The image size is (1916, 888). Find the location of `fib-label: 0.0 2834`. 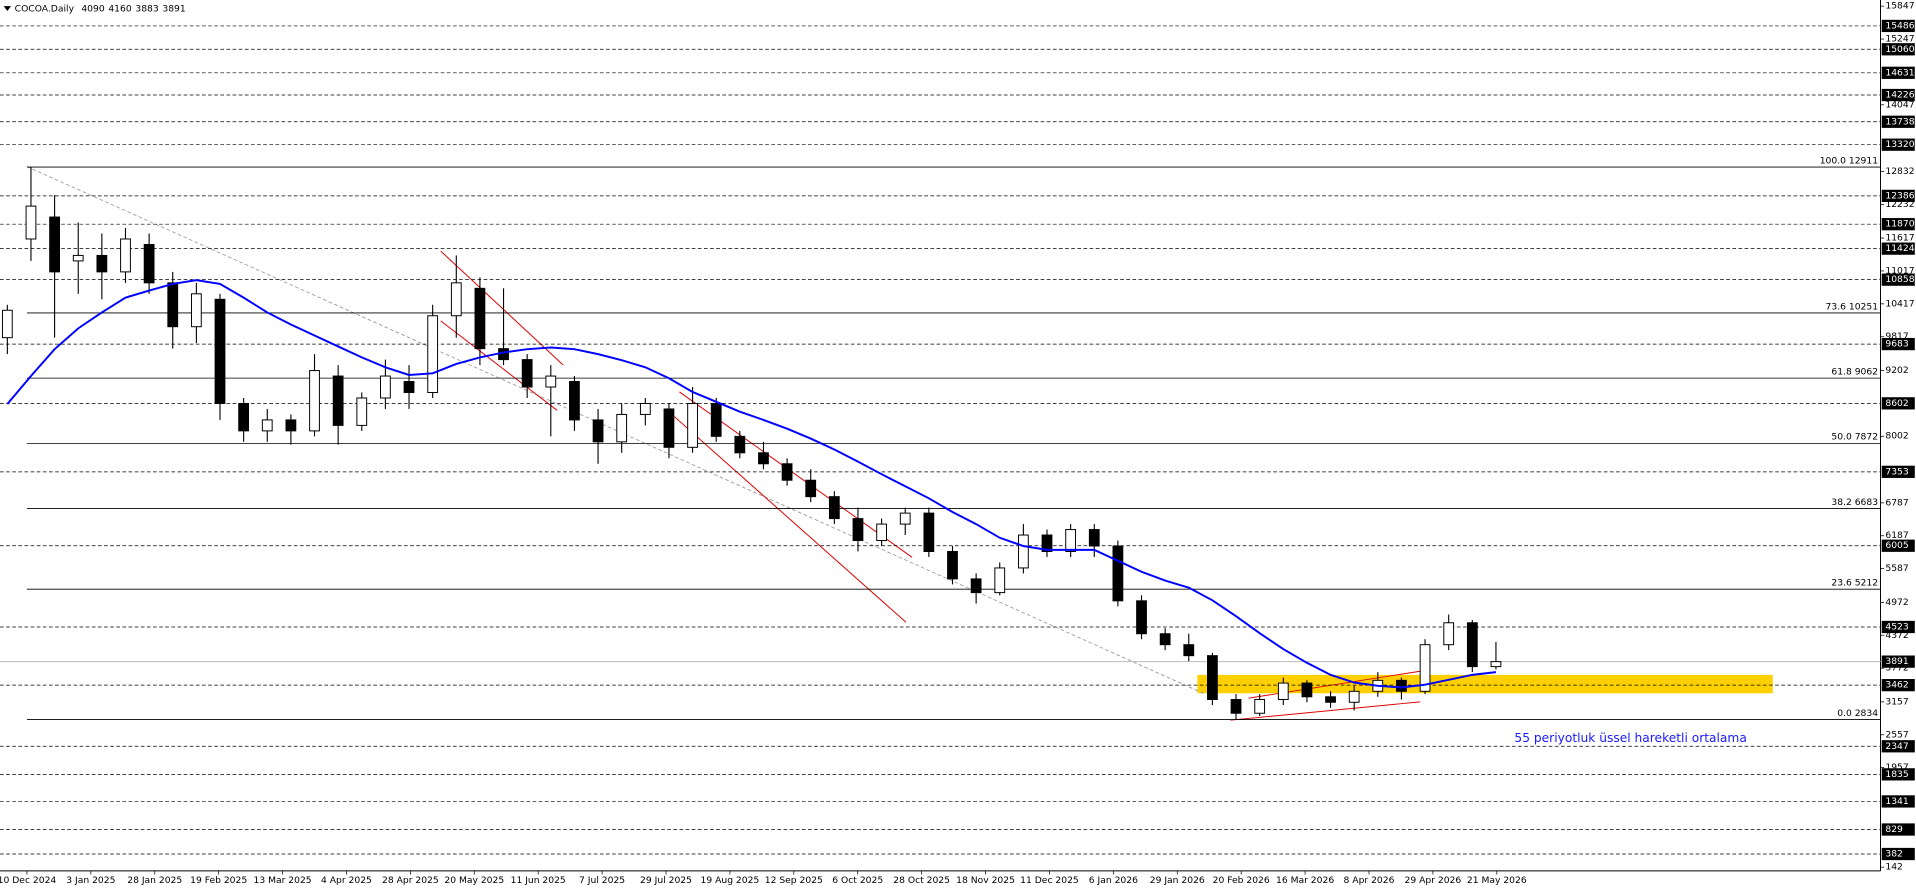

fib-label: 0.0 2834 is located at coordinates (1857, 713).